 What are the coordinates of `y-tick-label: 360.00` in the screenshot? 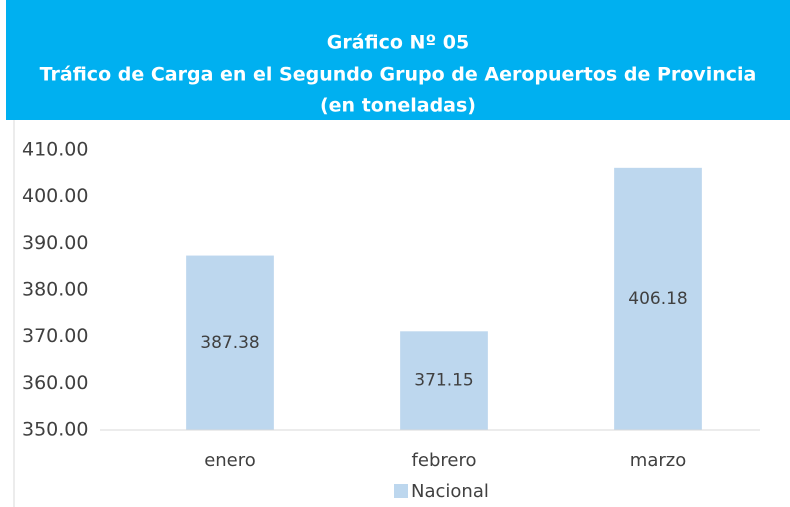 It's located at (55, 383).